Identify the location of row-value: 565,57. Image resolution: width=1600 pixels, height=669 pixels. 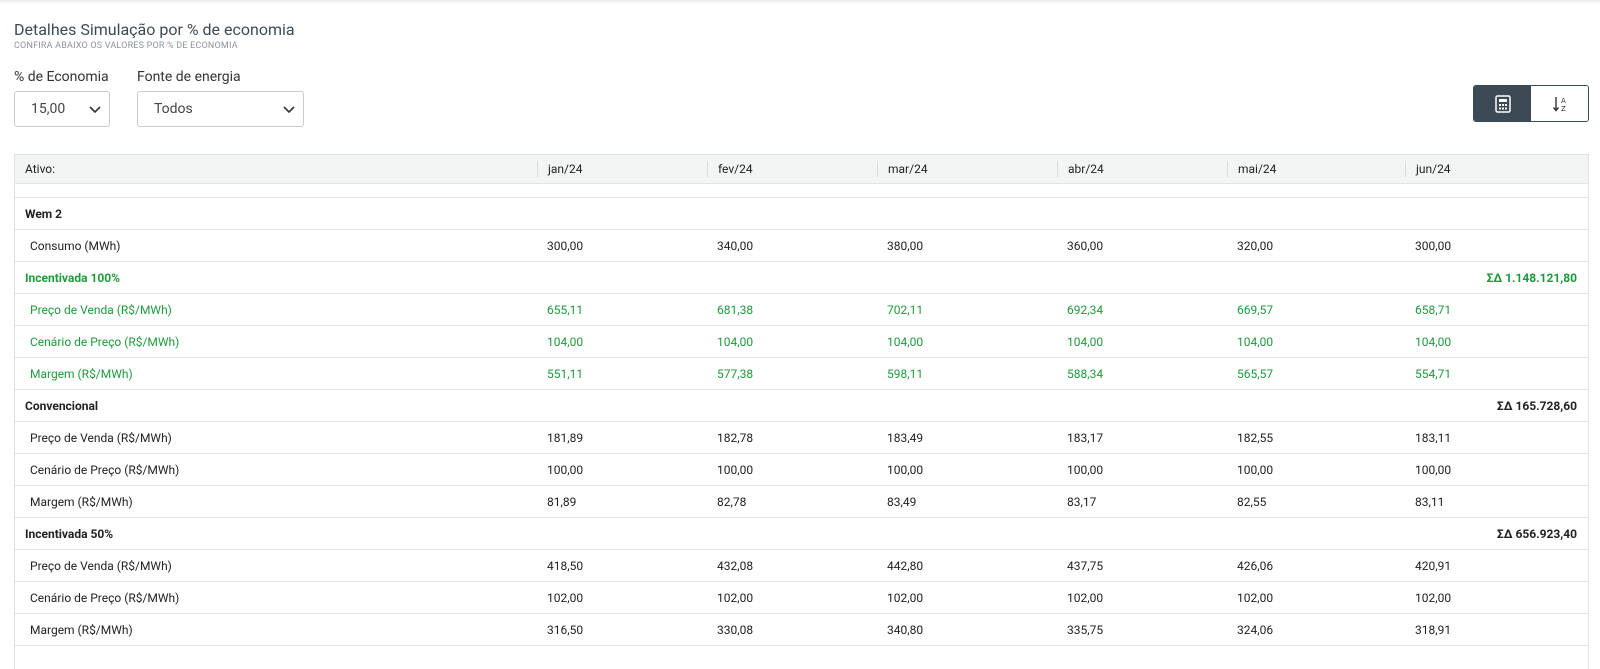
(1255, 373).